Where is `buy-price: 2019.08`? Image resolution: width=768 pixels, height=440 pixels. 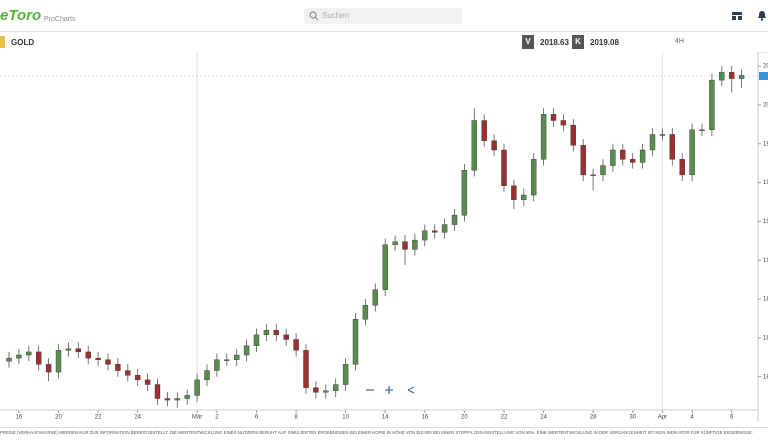 buy-price: 2019.08 is located at coordinates (604, 42).